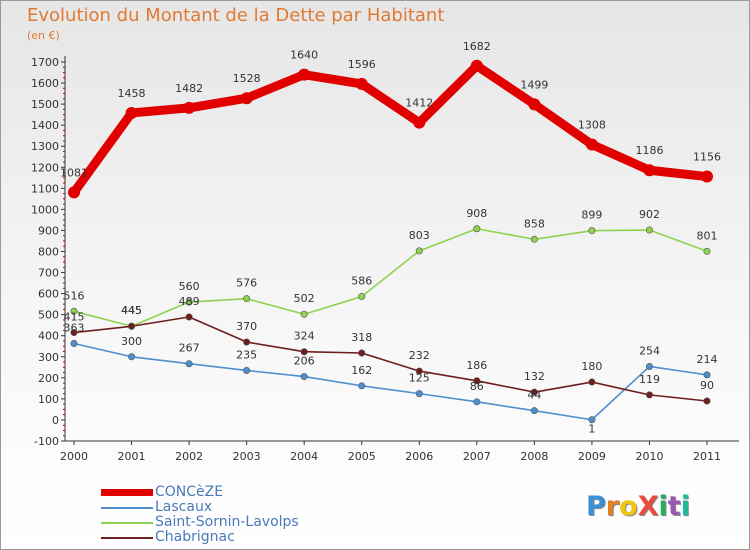  Describe the element at coordinates (48, 399) in the screenshot. I see `y-tick-label: 100` at that location.